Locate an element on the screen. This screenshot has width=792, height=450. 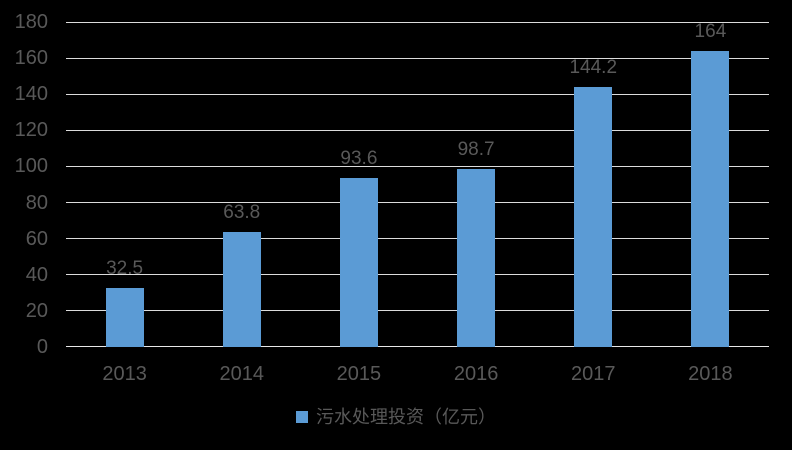
data-label-2016: 98.7 is located at coordinates (476, 149).